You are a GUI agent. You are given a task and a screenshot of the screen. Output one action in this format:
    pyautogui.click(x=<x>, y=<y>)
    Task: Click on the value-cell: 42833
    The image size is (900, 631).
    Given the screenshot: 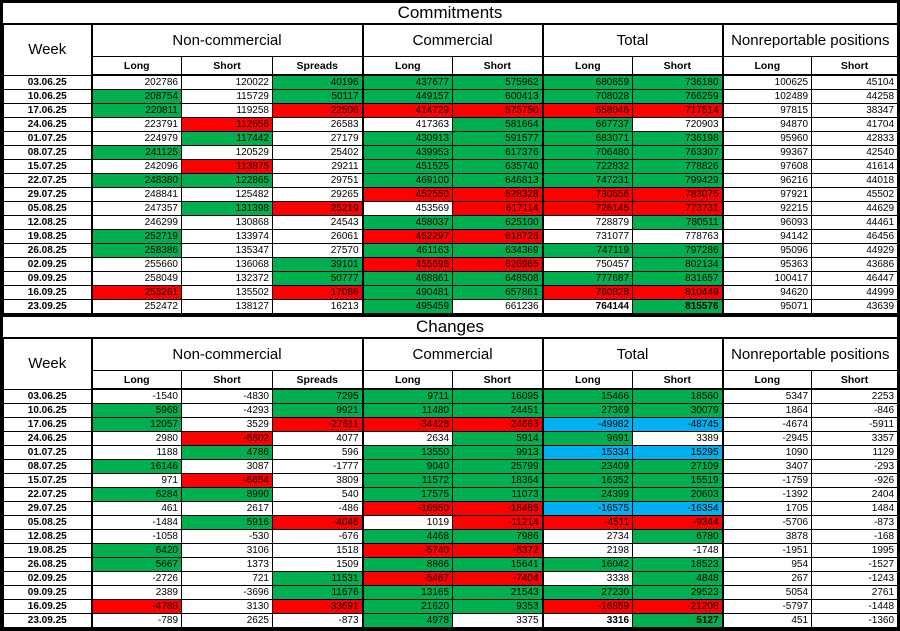 What is the action you would take?
    pyautogui.click(x=855, y=138)
    